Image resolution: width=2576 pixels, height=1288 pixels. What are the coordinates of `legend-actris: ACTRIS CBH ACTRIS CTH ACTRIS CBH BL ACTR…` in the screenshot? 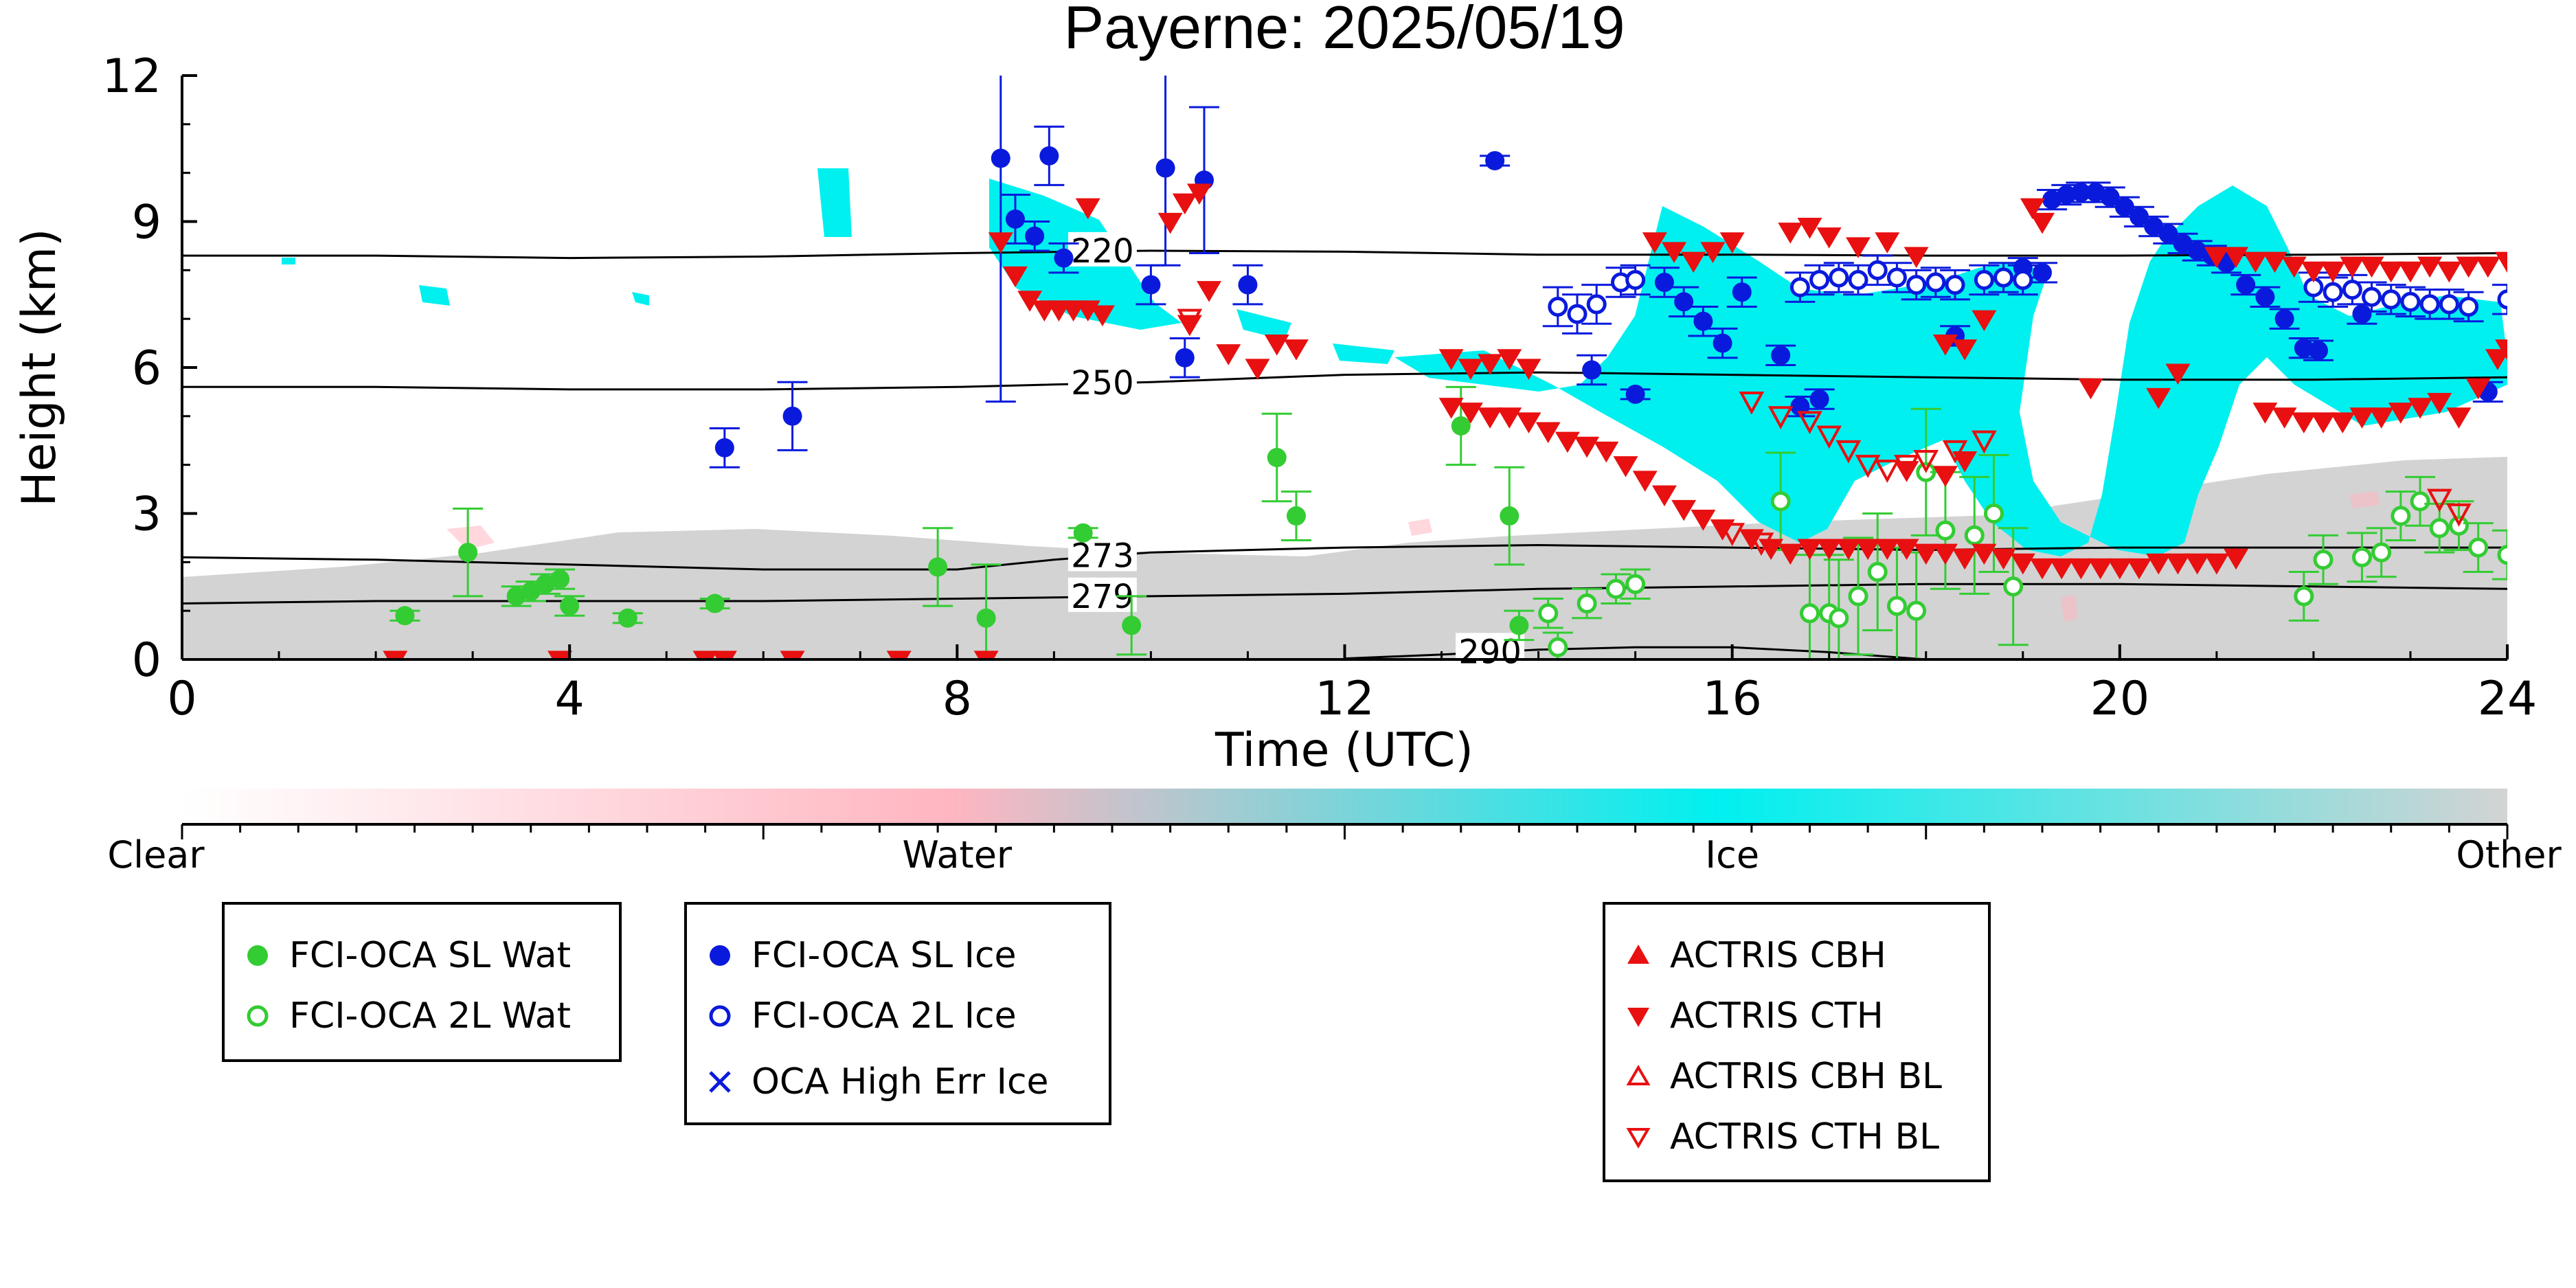 It's located at (1797, 1042).